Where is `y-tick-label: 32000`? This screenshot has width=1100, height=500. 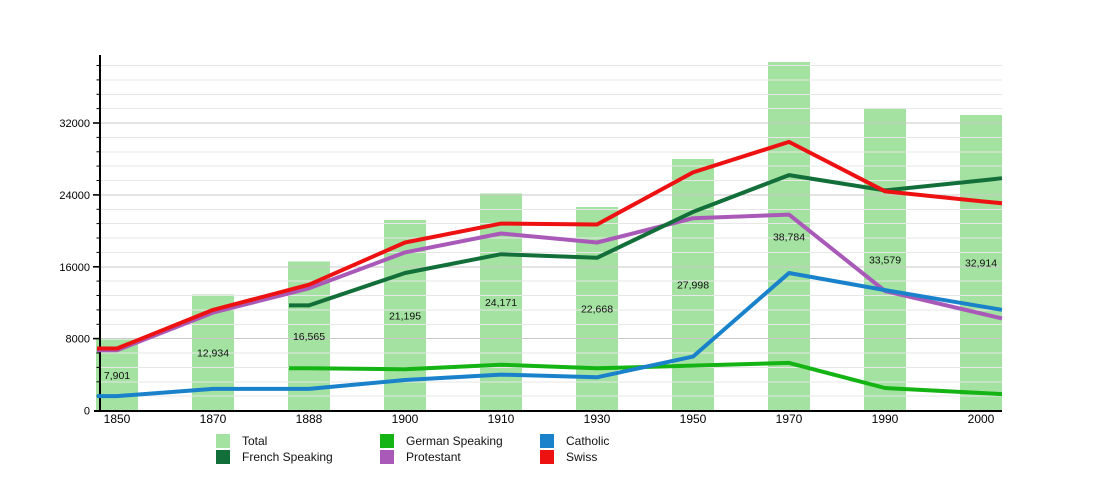 y-tick-label: 32000 is located at coordinates (74, 124).